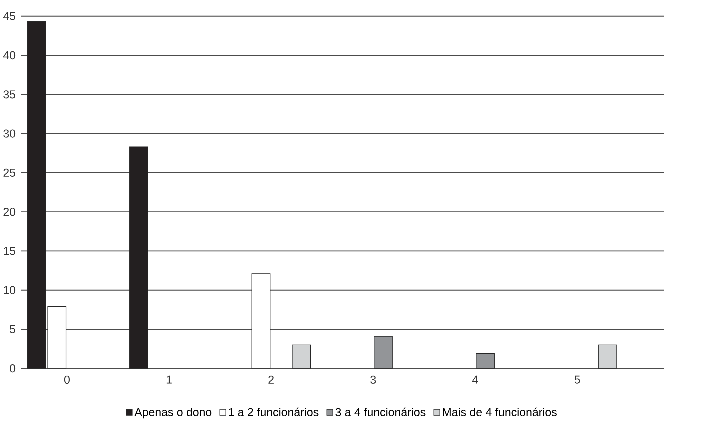 Image resolution: width=714 pixels, height=435 pixels. I want to click on x-tick-label: 4, so click(475, 380).